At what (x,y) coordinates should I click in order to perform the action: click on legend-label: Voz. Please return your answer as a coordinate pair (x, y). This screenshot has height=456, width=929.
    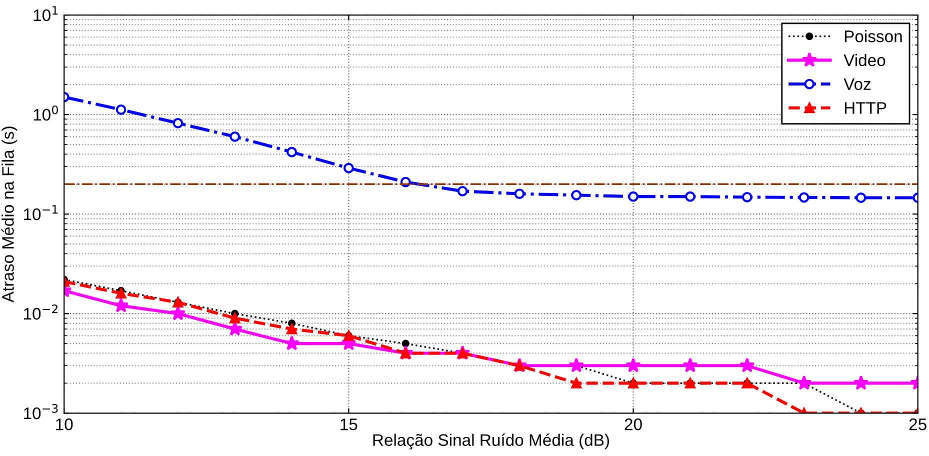
    Looking at the image, I should click on (857, 84).